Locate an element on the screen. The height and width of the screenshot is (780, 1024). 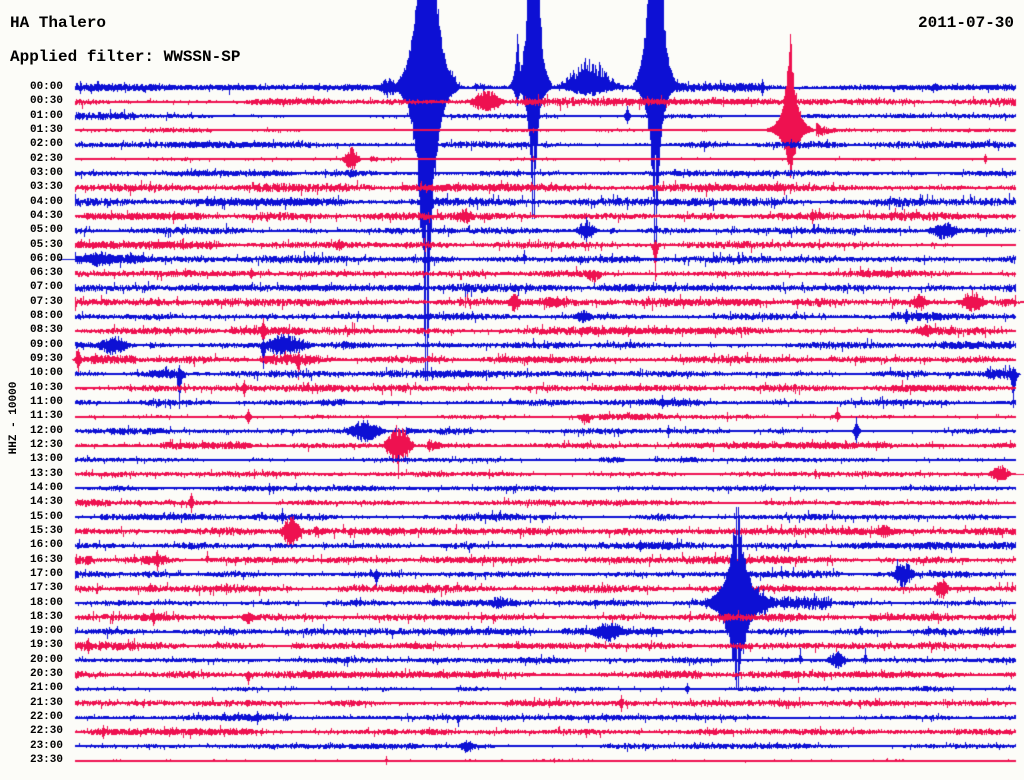
time-label: 01:00 is located at coordinates (46, 115).